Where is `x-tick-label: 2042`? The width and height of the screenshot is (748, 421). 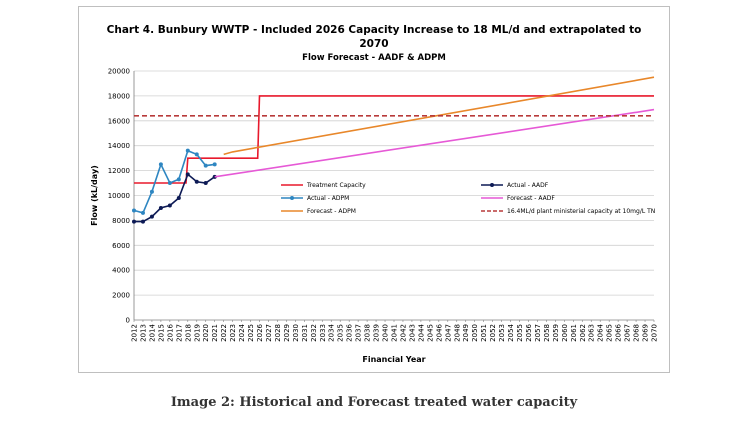
x-tick-label: 2042 is located at coordinates (403, 333).